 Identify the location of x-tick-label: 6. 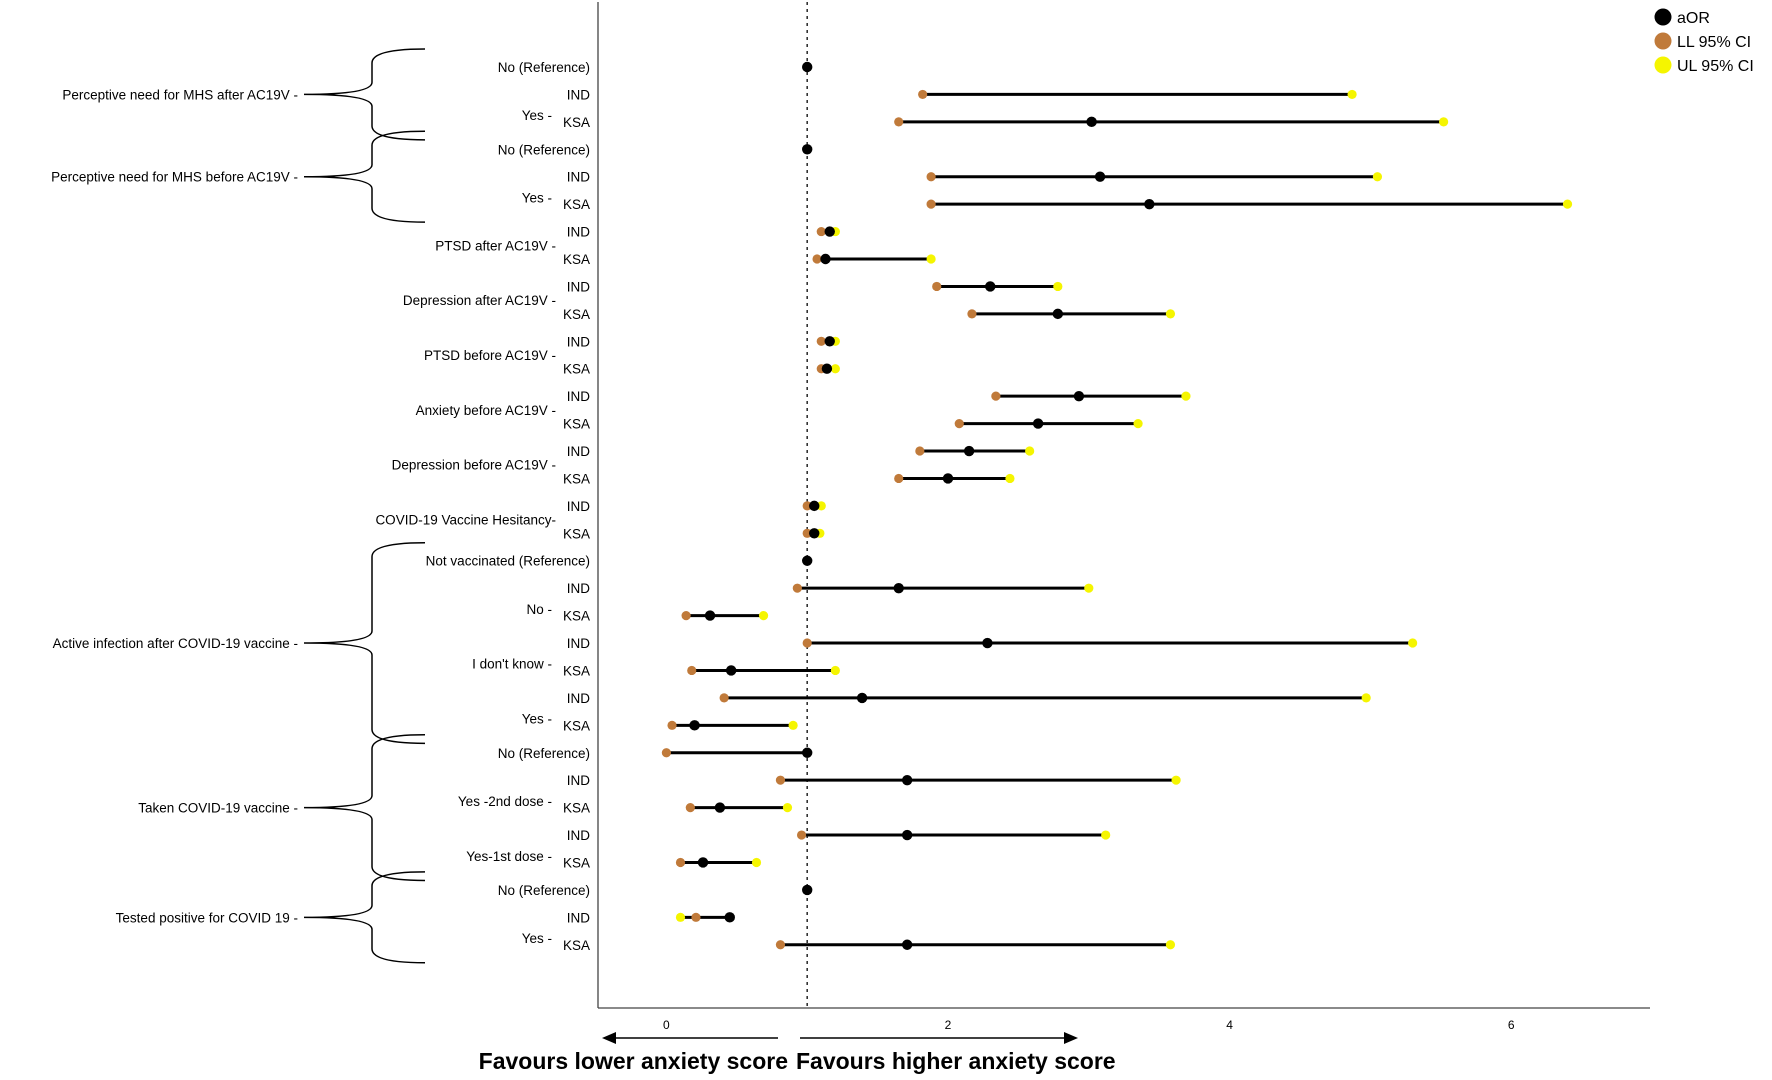
(1511, 1025).